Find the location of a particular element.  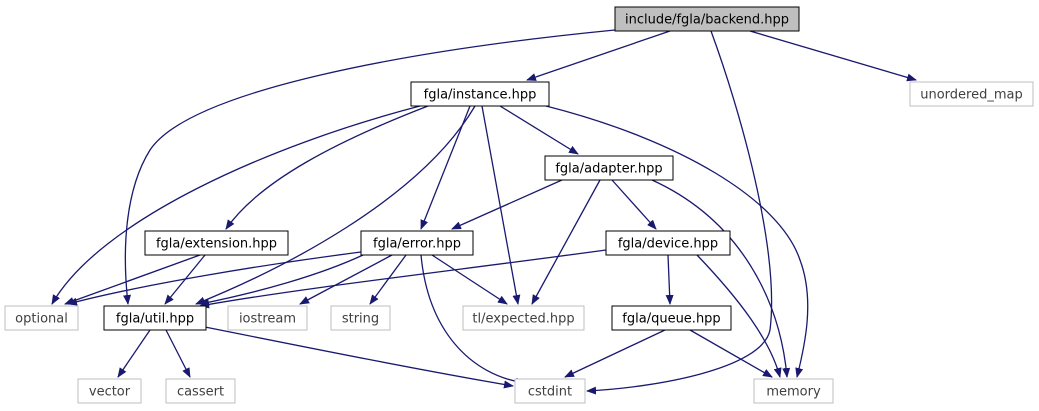

edge-error-optional is located at coordinates (214, 278).